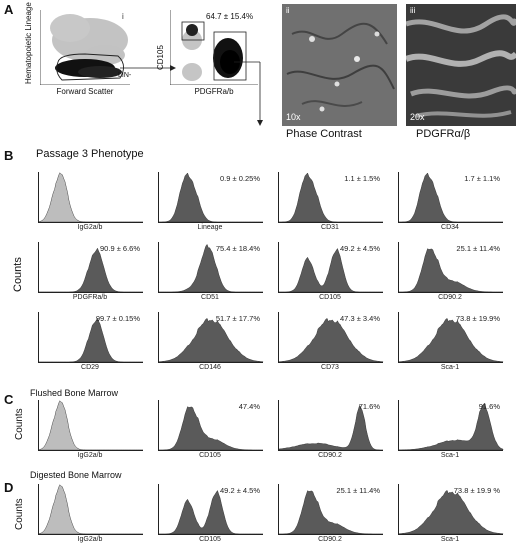 This screenshot has width=520, height=550. I want to click on histogram-marker-label: CD51, so click(210, 297).